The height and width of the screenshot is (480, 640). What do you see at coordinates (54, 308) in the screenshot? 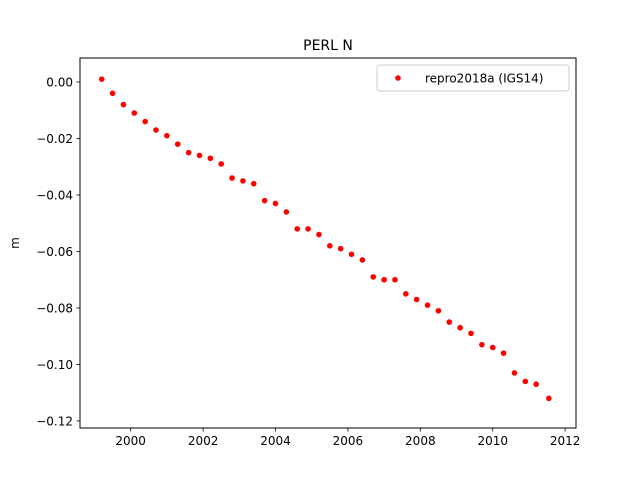
I see `y-tick-label: −0.08` at bounding box center [54, 308].